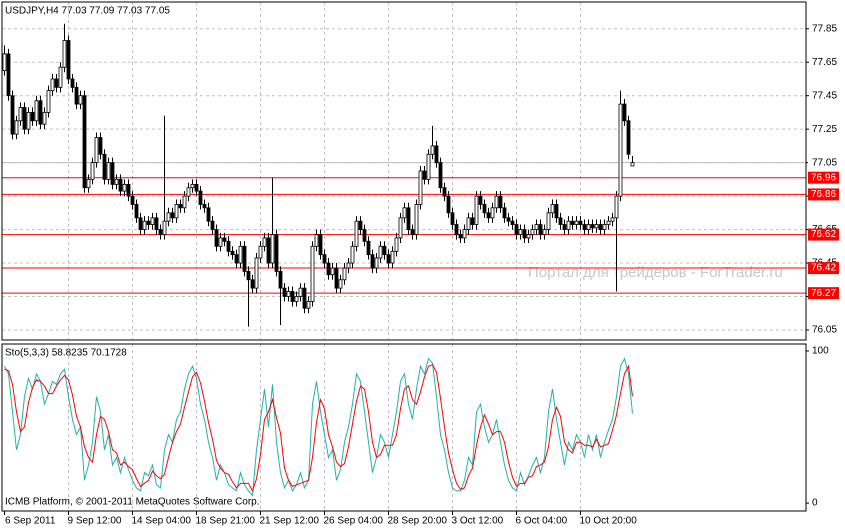 The width and height of the screenshot is (845, 528). Describe the element at coordinates (824, 162) in the screenshot. I see `bid-label: 77.05` at that location.